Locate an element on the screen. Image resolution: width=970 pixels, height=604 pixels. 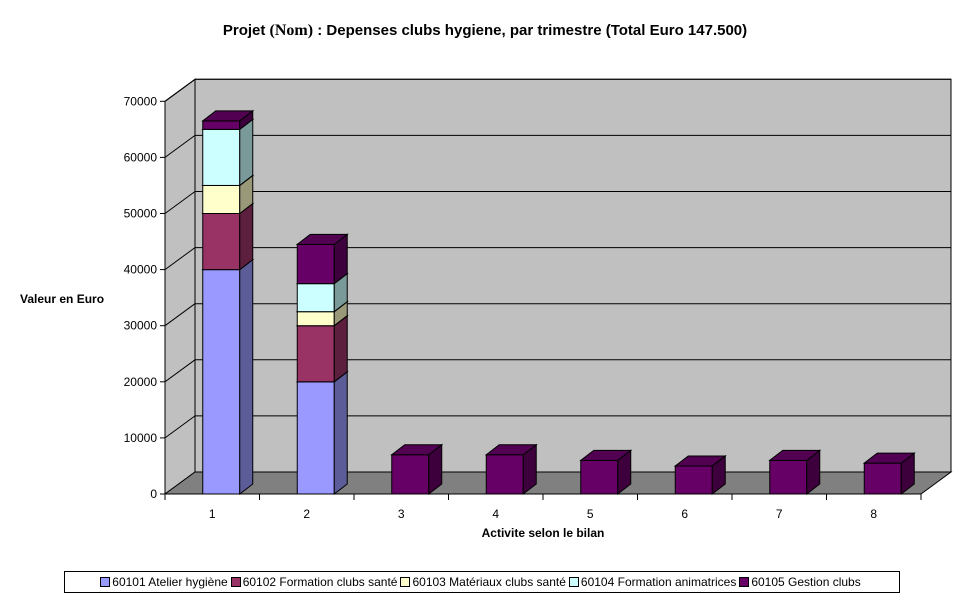
bar-2-series-3-front is located at coordinates (315, 319).